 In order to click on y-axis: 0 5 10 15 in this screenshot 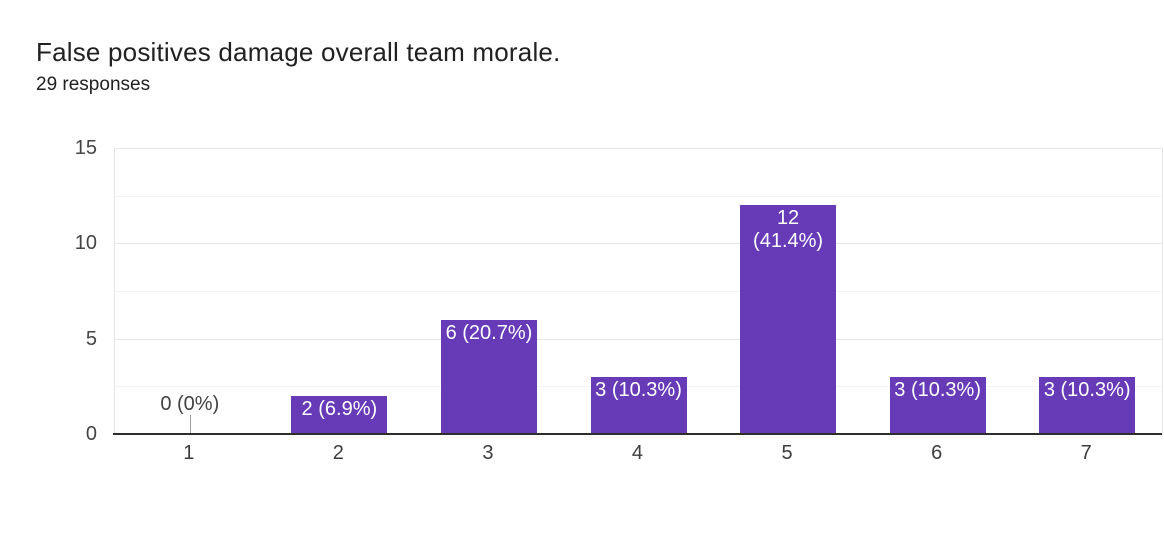, I will do `click(48, 291)`.